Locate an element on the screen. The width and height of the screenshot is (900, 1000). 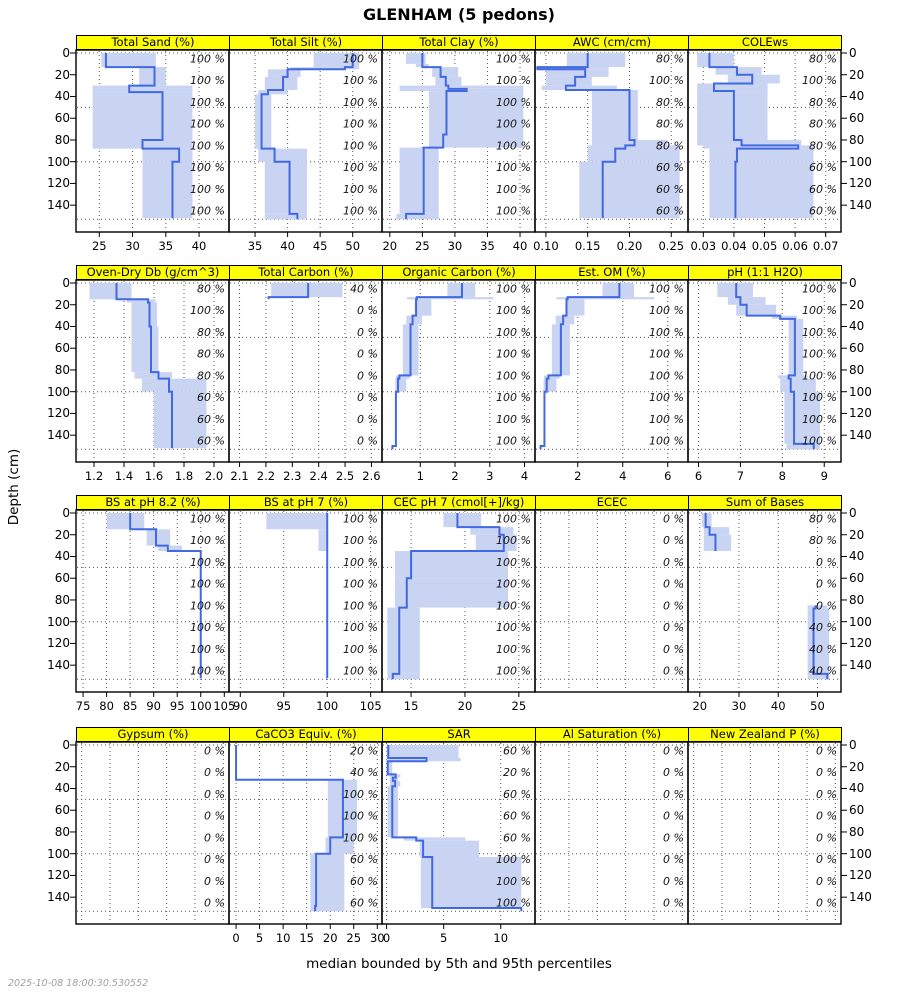
svg-text: 0.25 is located at coordinates (671, 246).